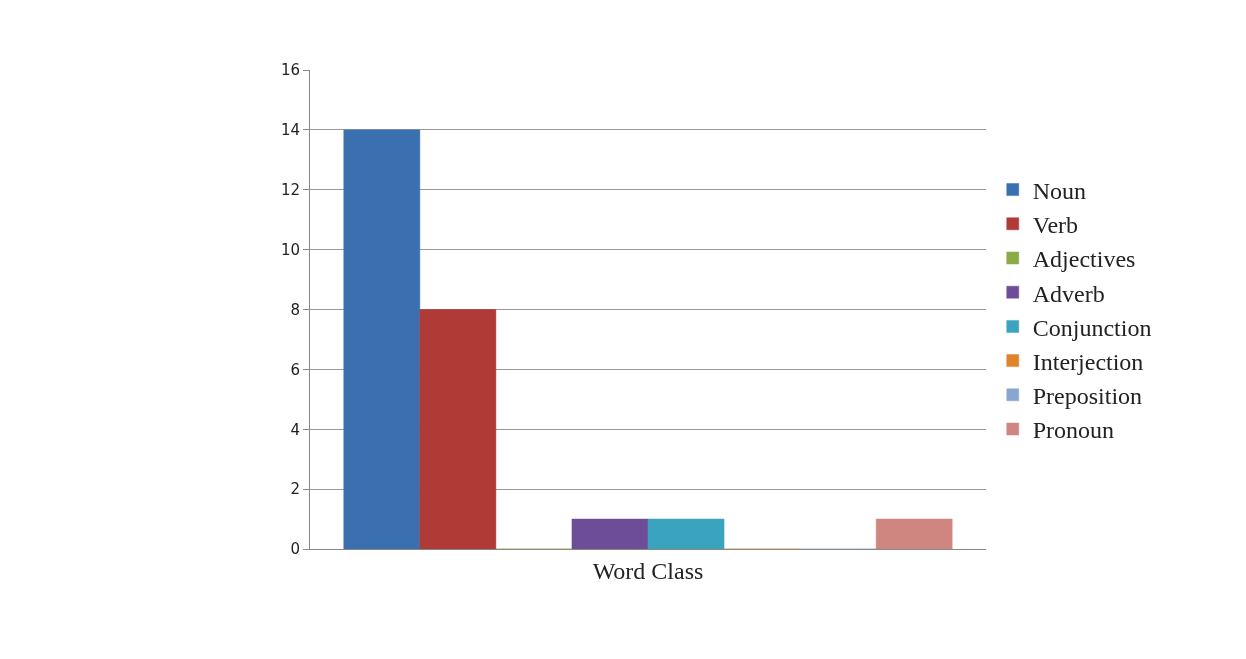  What do you see at coordinates (295, 309) in the screenshot?
I see `y-tick-label: 8` at bounding box center [295, 309].